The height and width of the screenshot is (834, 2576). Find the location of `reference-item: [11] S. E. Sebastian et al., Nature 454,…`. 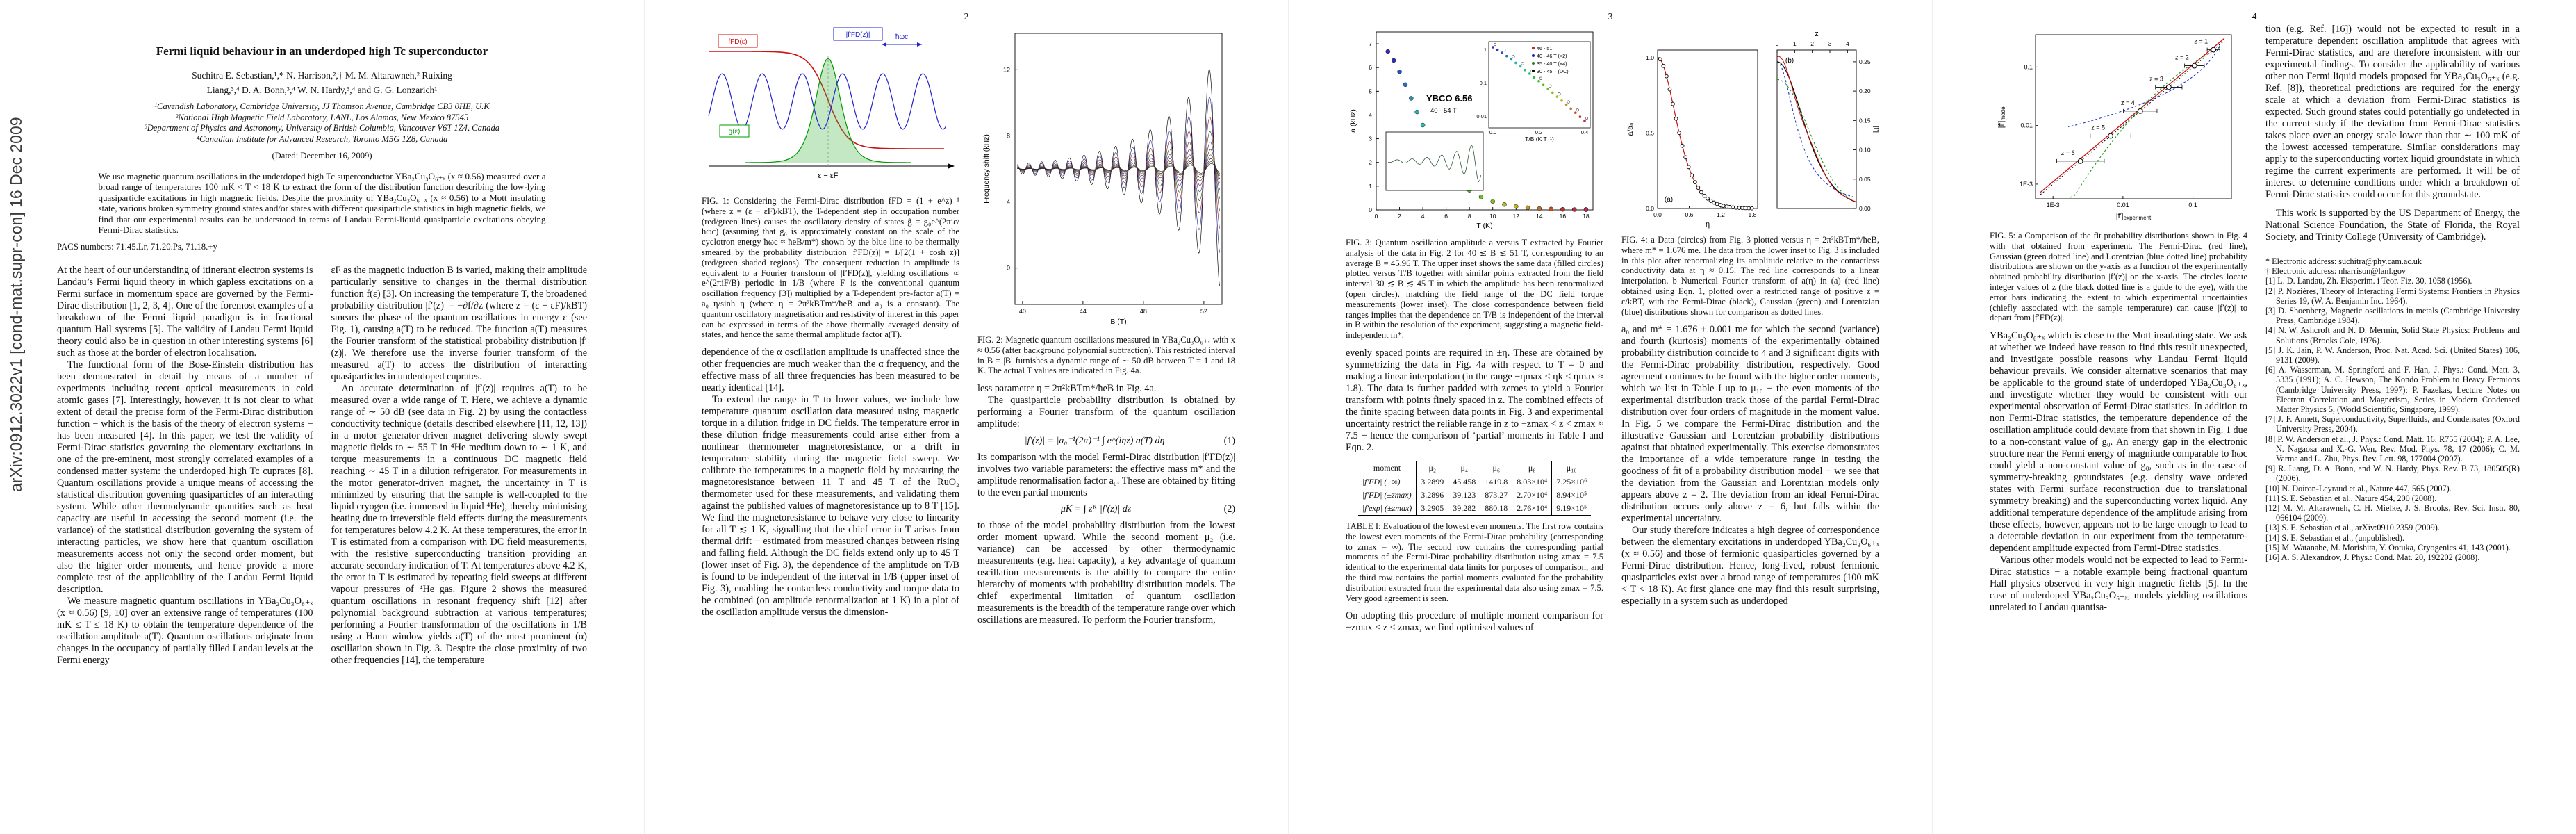

reference-item: [11] S. E. Sebastian et al., Nature 454,… is located at coordinates (2351, 498).